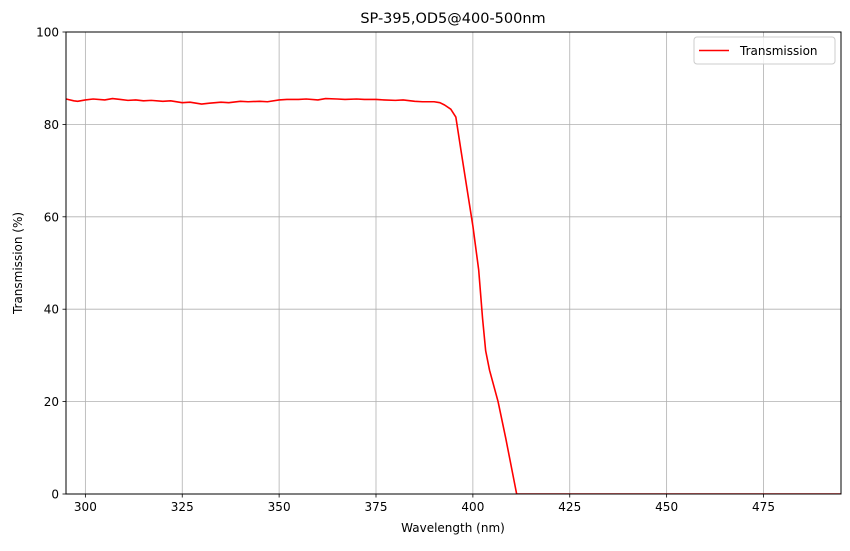  Describe the element at coordinates (18, 263) in the screenshot. I see `y-axis-label: Transmission (%)` at that location.